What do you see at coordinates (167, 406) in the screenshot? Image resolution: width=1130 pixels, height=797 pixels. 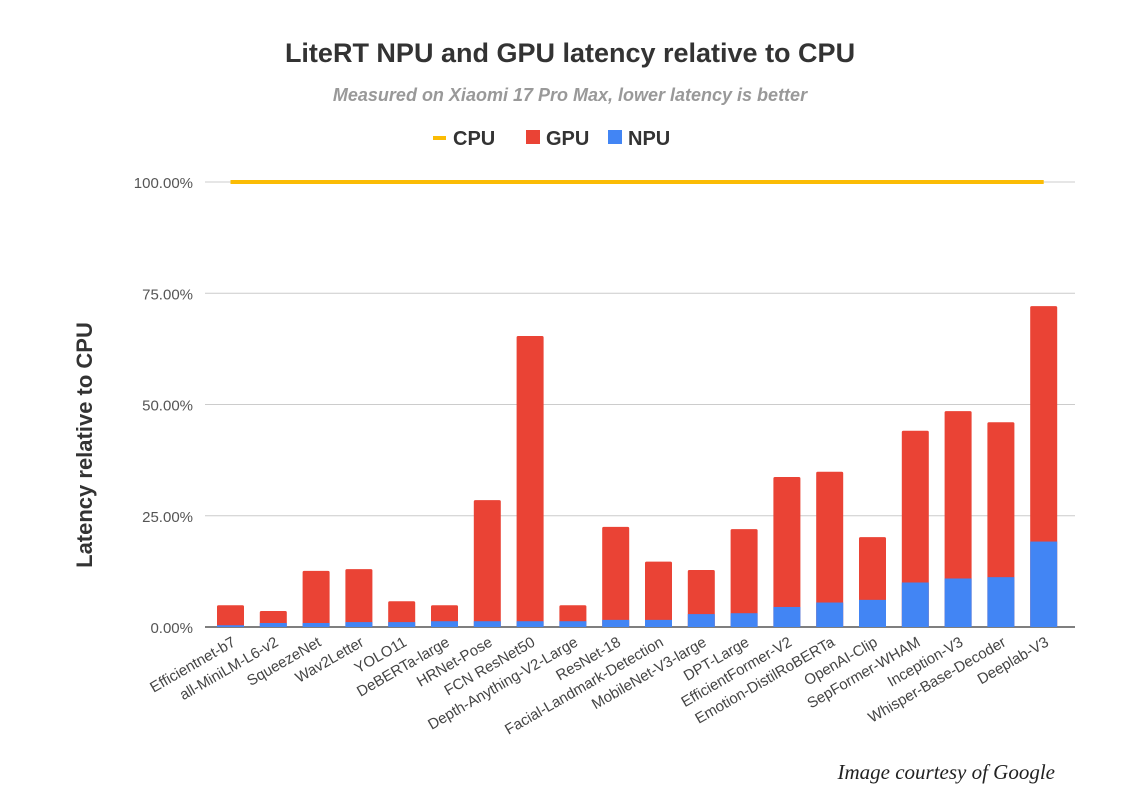 I see `y-tick-label: 50.00%` at bounding box center [167, 406].